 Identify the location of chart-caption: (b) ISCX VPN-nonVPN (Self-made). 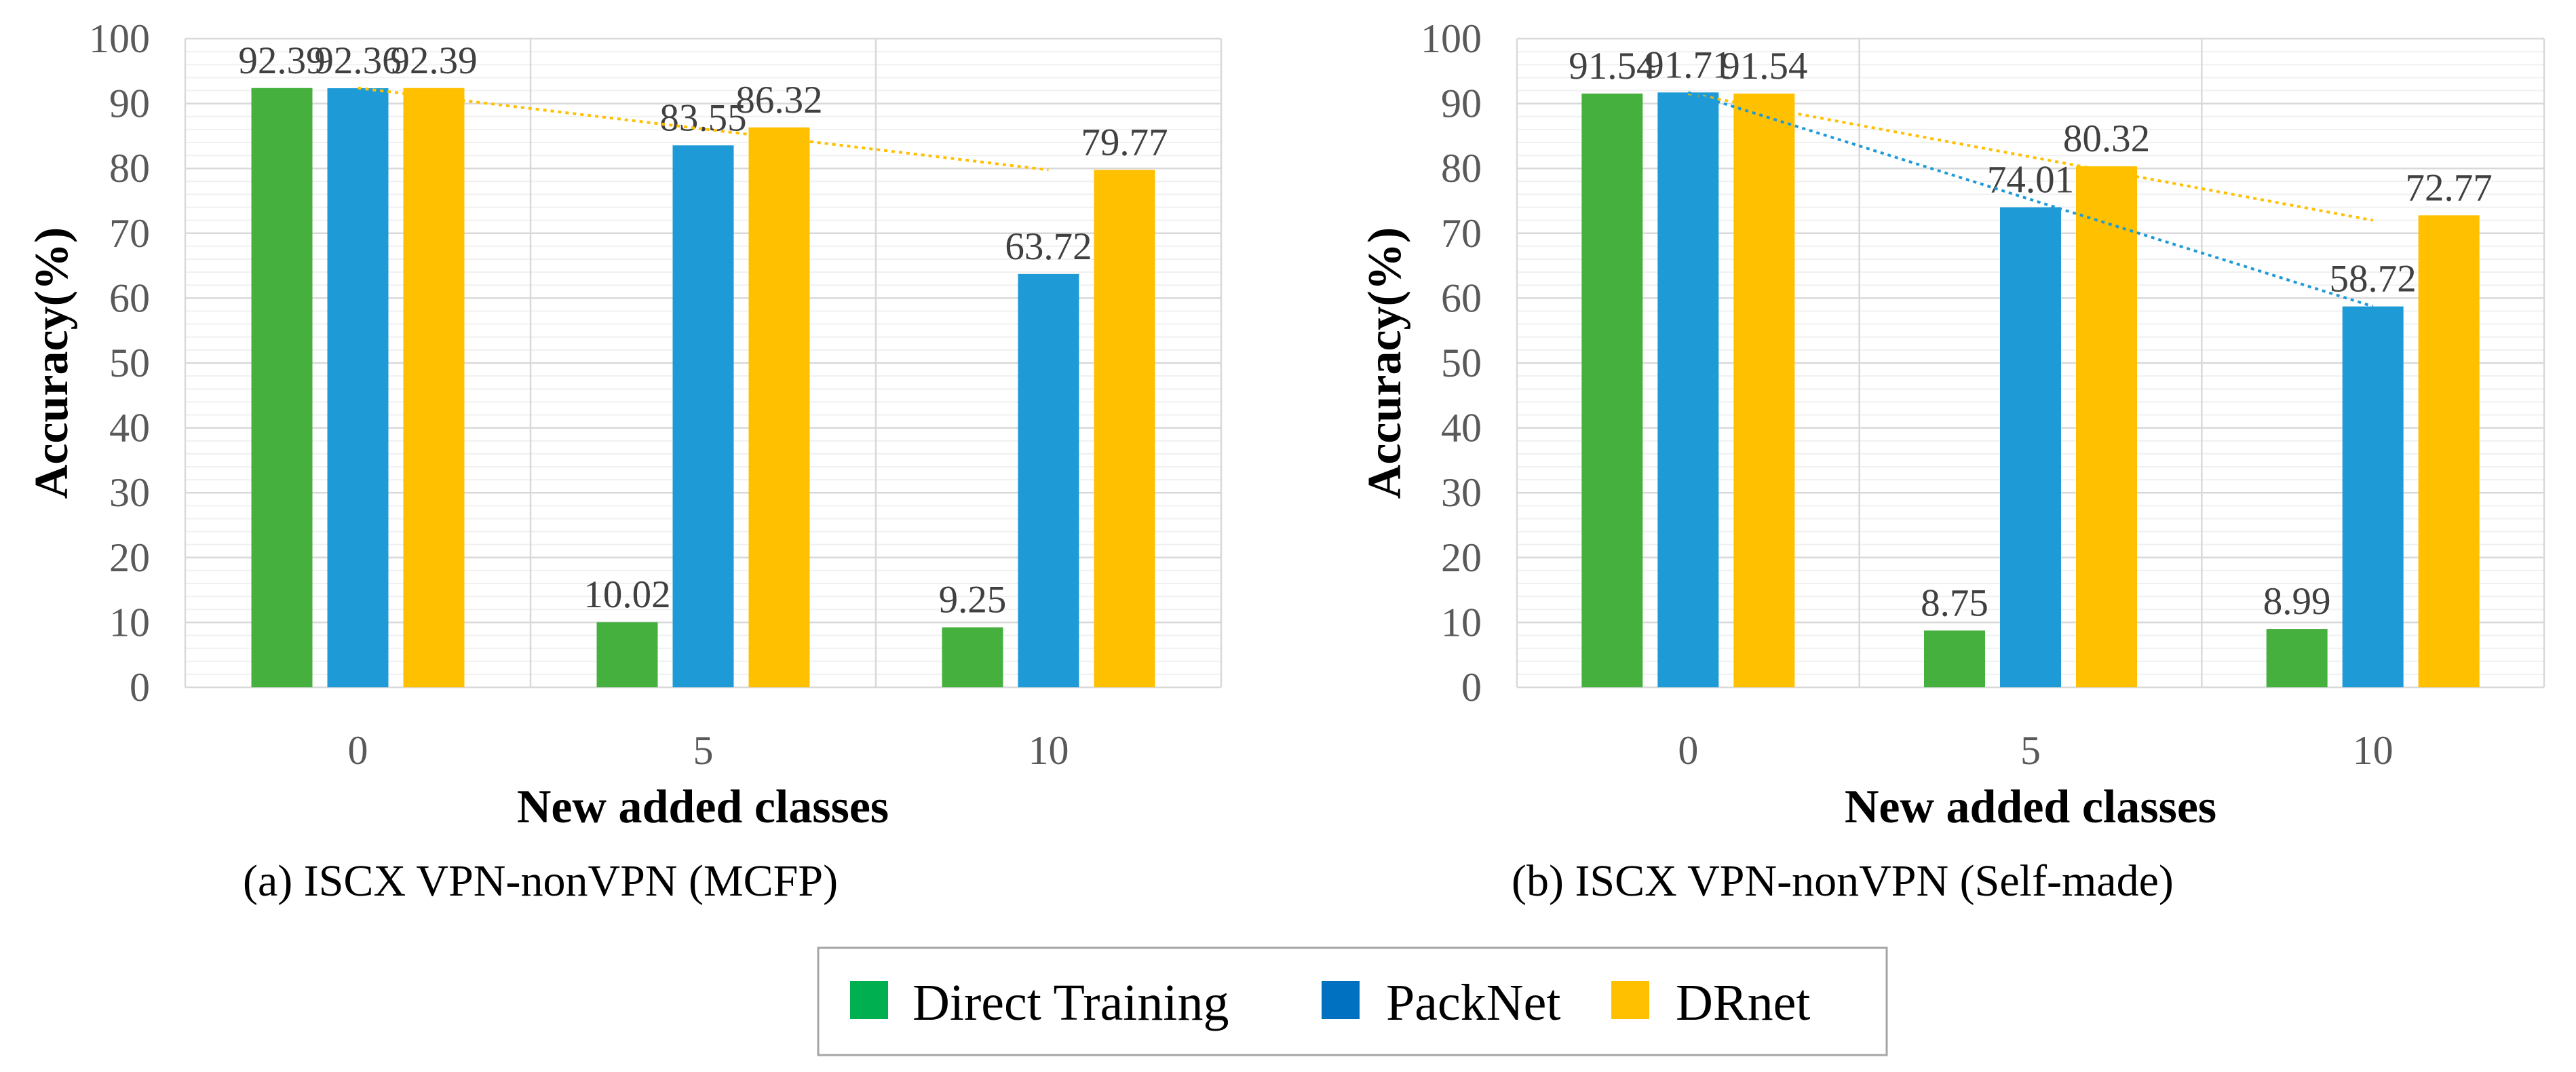
(1843, 881).